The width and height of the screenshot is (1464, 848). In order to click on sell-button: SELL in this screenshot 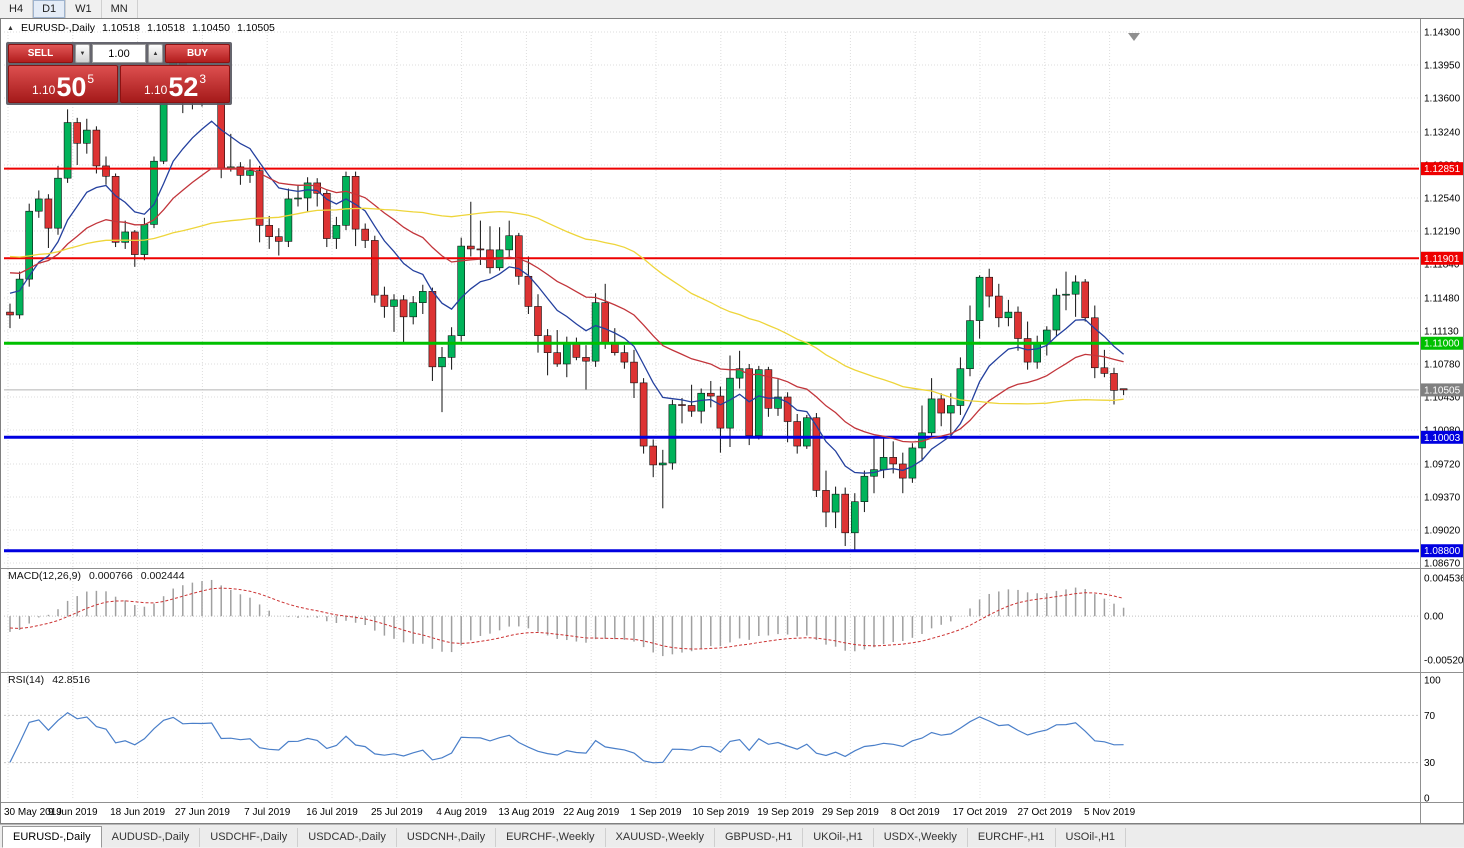, I will do `click(40, 53)`.